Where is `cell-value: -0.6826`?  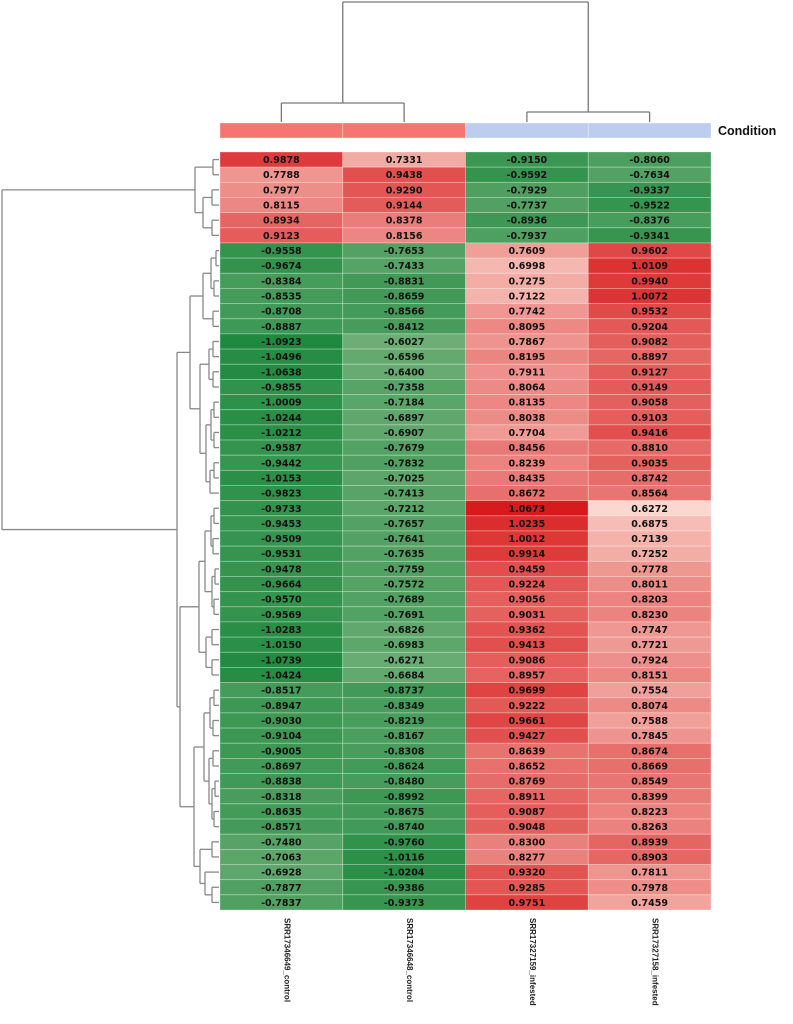 cell-value: -0.6826 is located at coordinates (404, 630).